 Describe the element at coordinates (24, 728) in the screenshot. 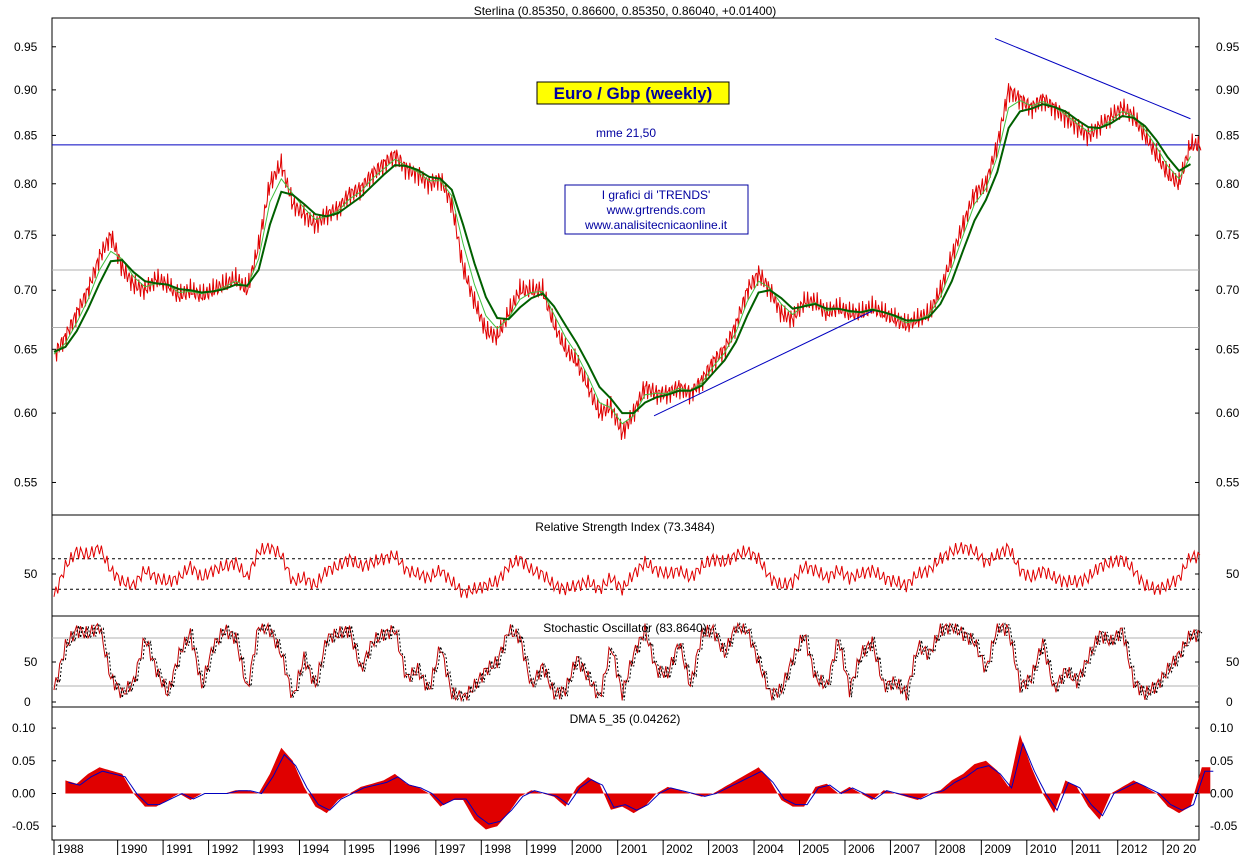

I see `dma-ytick-label-left: 0.10` at that location.